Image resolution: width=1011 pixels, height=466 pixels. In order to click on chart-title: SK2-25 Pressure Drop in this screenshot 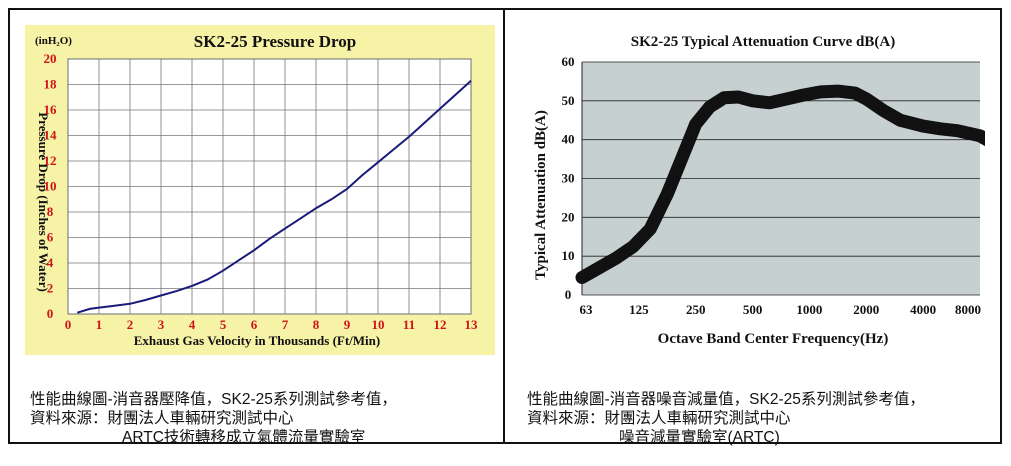, I will do `click(275, 41)`.